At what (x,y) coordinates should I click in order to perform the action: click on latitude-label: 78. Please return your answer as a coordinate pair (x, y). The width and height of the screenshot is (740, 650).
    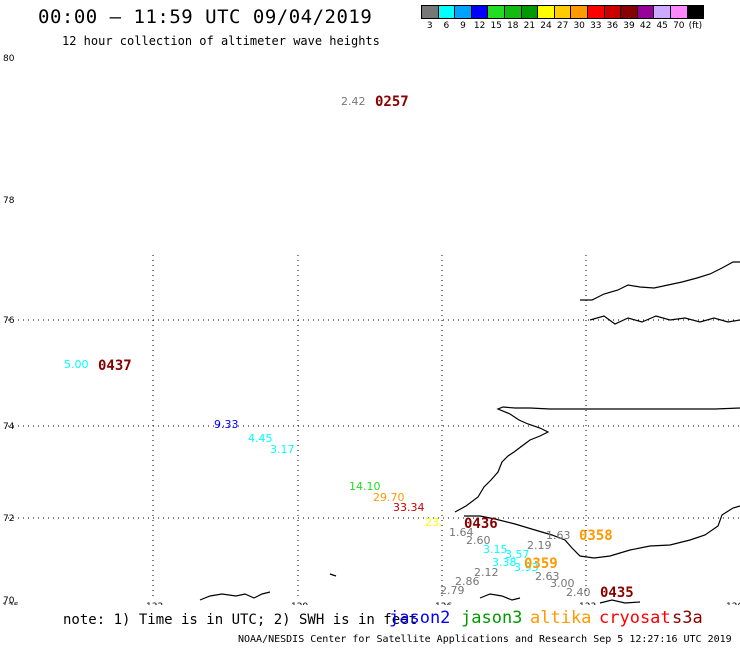
    Looking at the image, I should click on (9, 201).